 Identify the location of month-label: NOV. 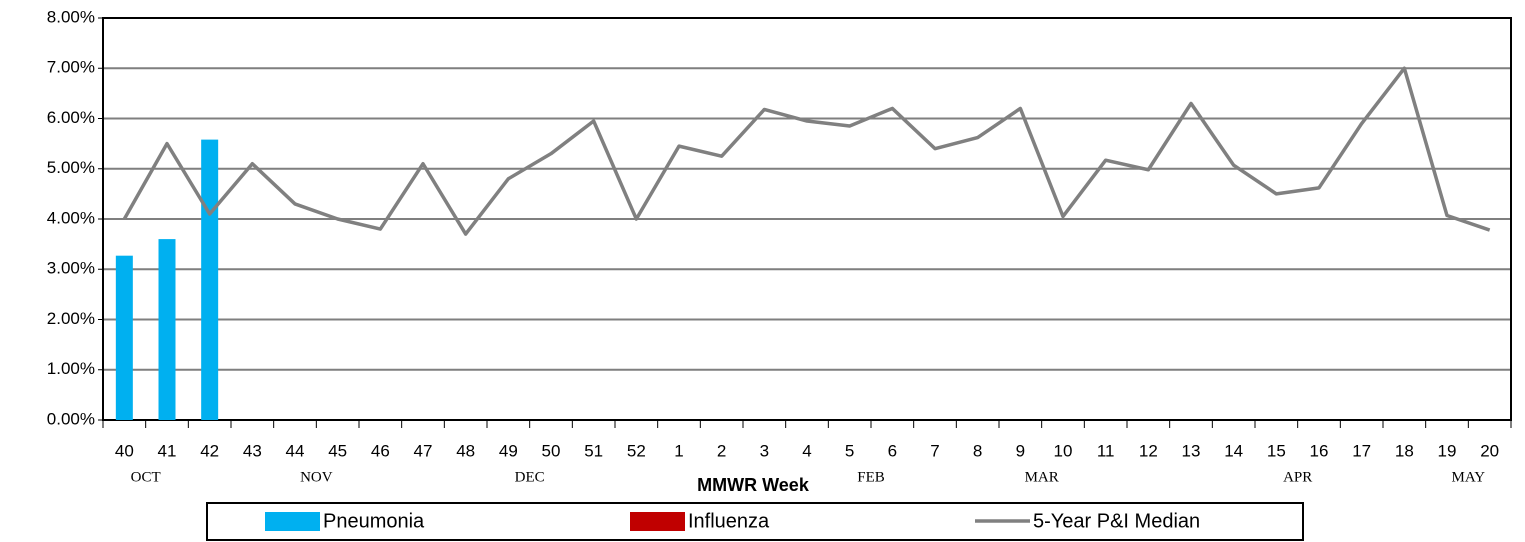
(316, 477).